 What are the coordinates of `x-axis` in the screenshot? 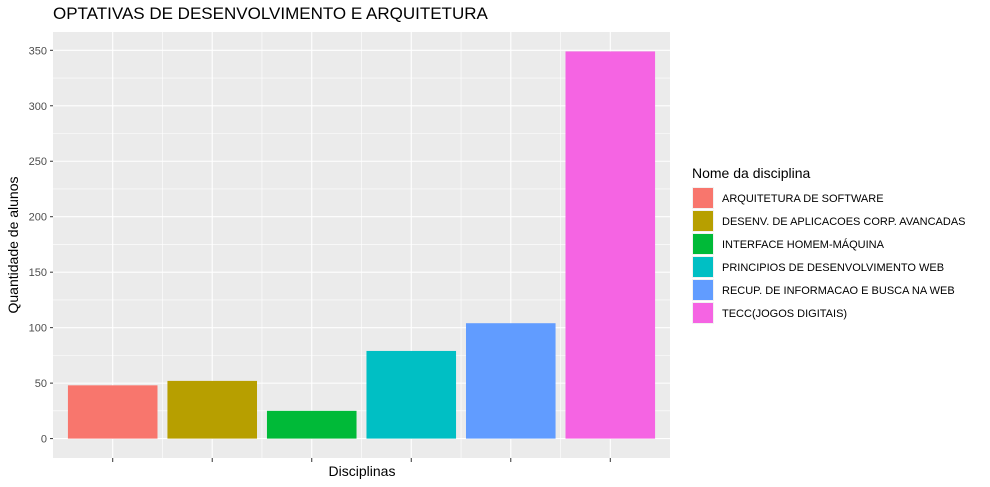 It's located at (361, 460).